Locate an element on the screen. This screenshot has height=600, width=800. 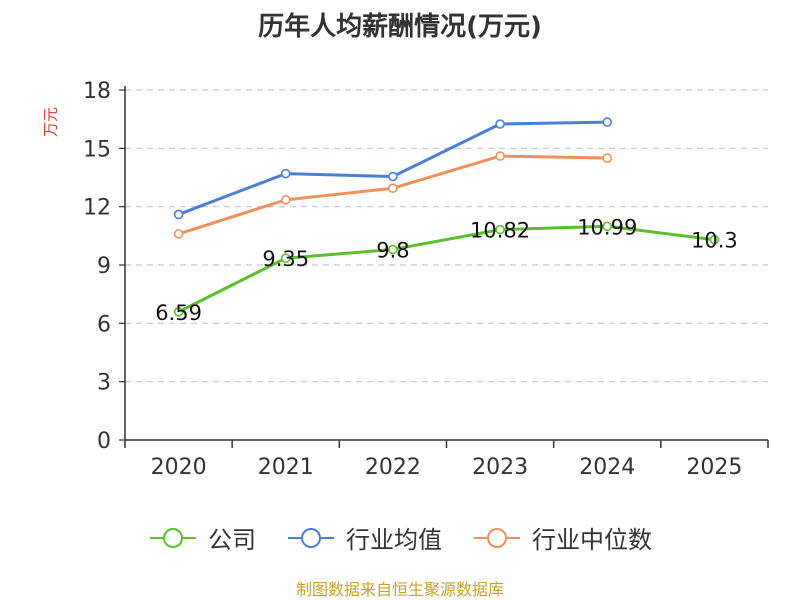
y-tick-label: 15 is located at coordinates (97, 149).